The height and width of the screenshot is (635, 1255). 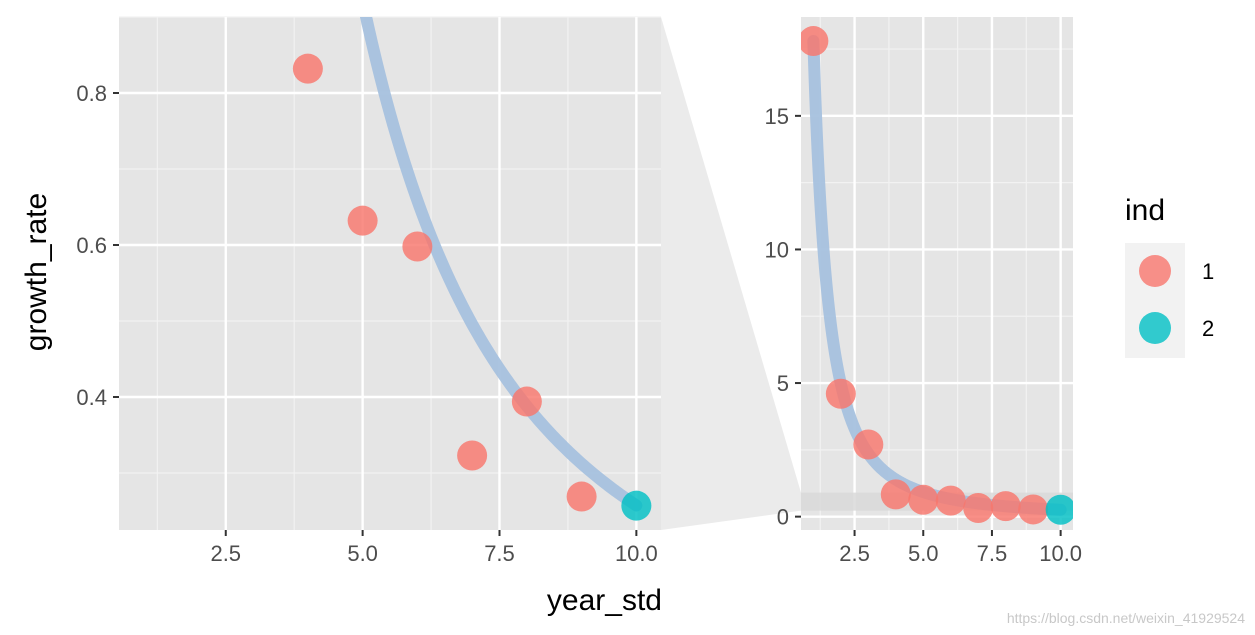 I want to click on watermark: https://blog.csdn.net/weixin_41929524, so click(x=1126, y=618).